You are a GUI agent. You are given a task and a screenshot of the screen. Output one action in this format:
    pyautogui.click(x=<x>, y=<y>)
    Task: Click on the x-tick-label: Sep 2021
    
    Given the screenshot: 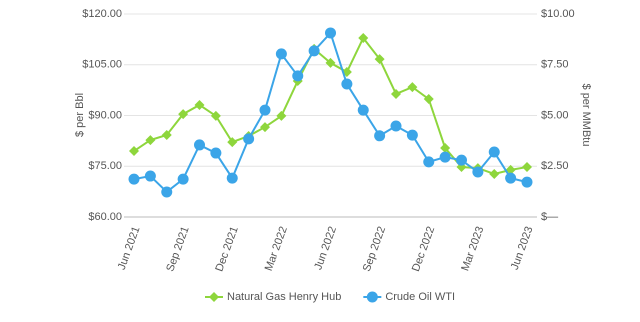 What is the action you would take?
    pyautogui.click(x=177, y=249)
    